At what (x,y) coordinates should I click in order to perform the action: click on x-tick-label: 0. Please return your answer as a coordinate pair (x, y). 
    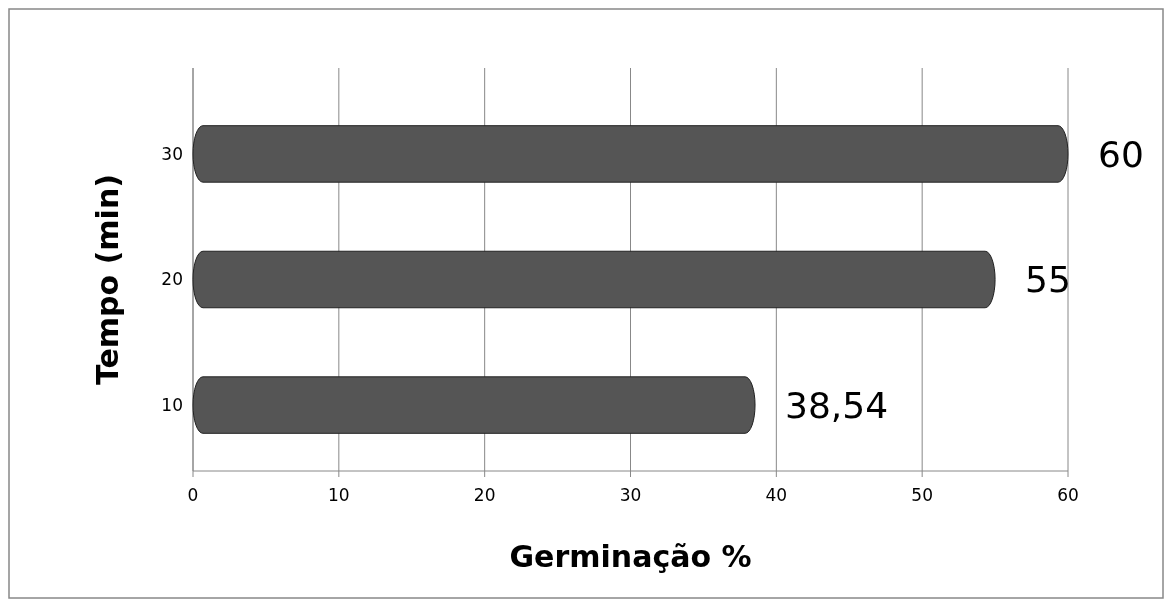
    Looking at the image, I should click on (193, 495).